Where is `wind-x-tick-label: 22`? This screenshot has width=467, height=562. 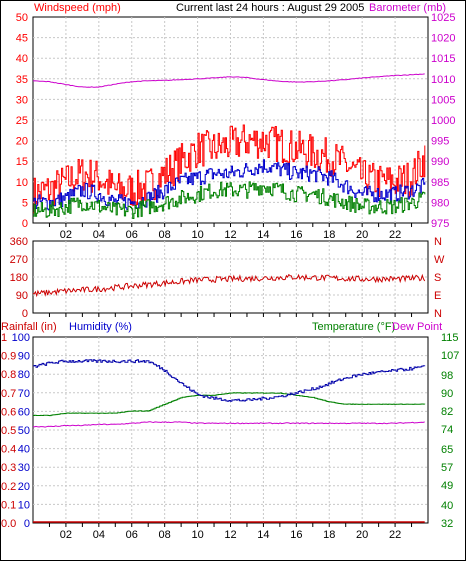
wind-x-tick-label: 22 is located at coordinates (395, 235).